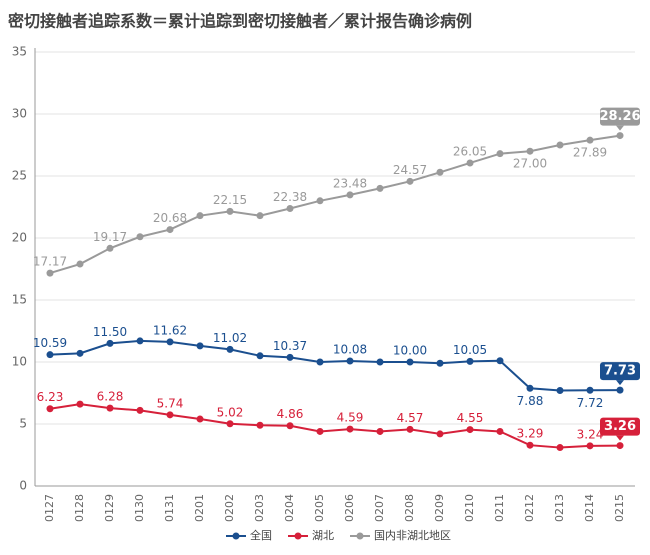 The height and width of the screenshot is (555, 650). I want to click on data-label: 19.17, so click(110, 237).